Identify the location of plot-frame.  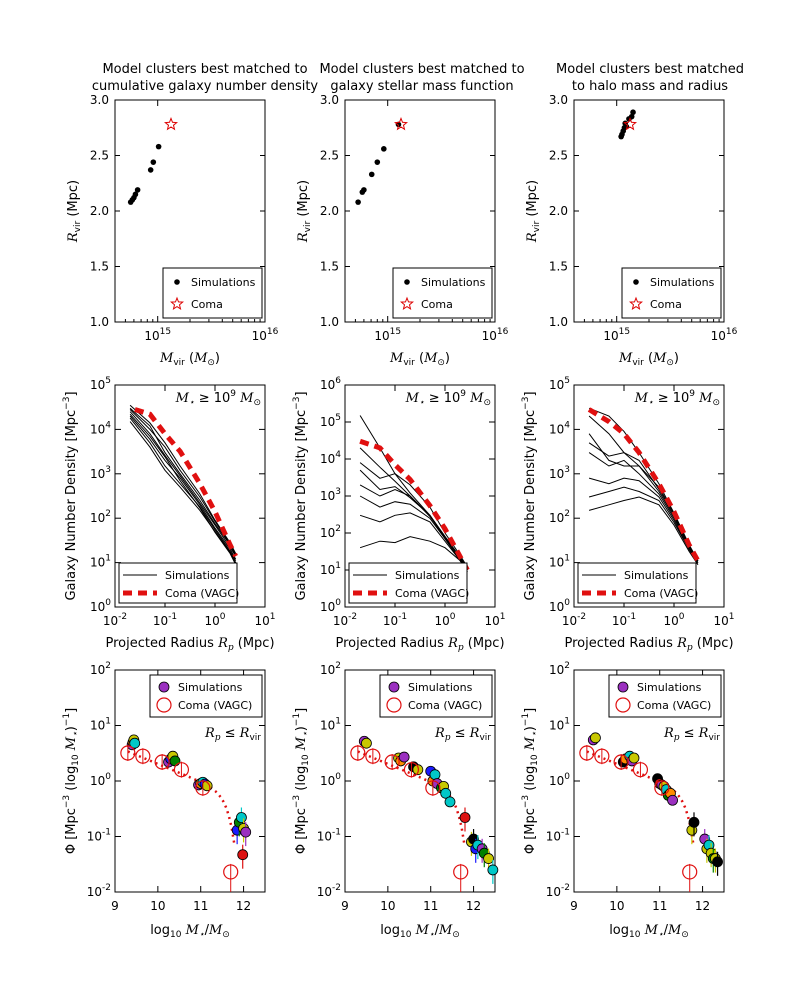
(190, 496).